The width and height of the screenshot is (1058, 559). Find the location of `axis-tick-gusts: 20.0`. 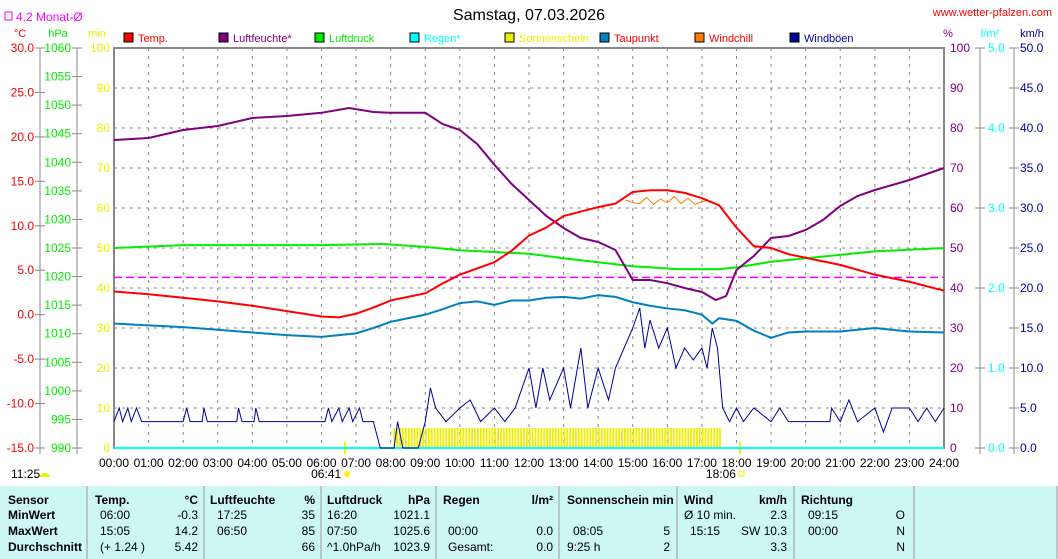

axis-tick-gusts: 20.0 is located at coordinates (1032, 288).